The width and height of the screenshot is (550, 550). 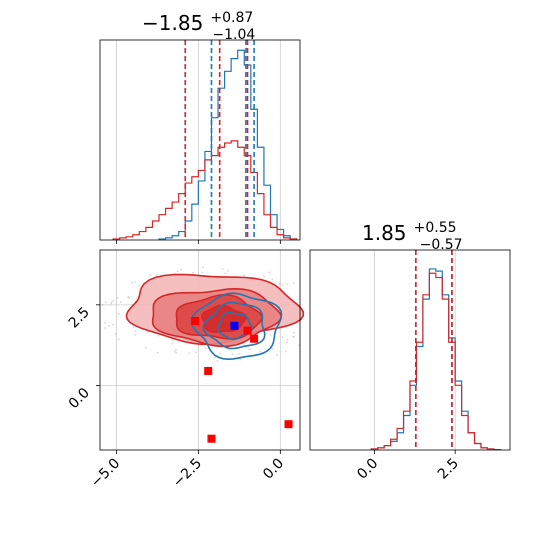 What do you see at coordinates (435, 228) in the screenshot?
I see `y-marginal-title-sup: +0.55` at bounding box center [435, 228].